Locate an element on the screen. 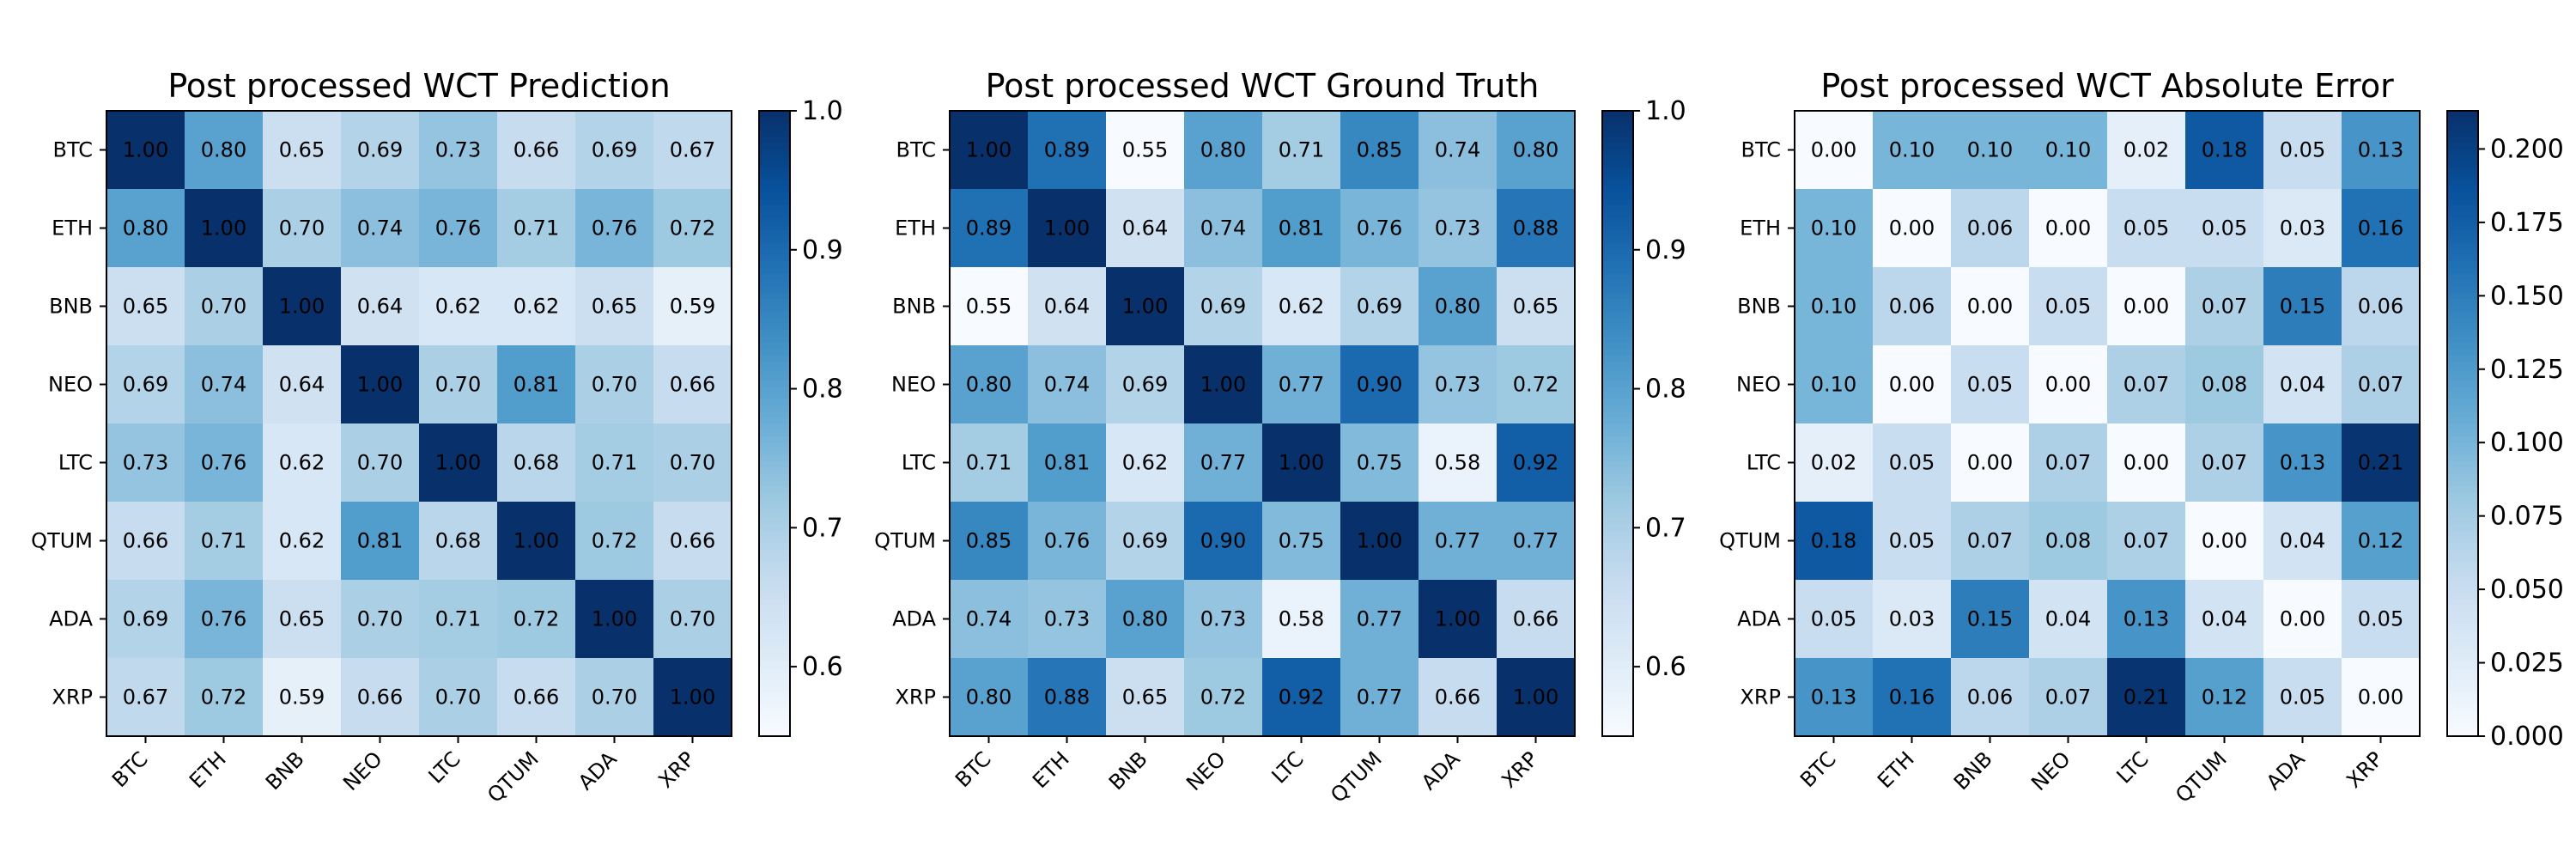 This screenshot has width=2576, height=859. cell-value-label: 0.69 is located at coordinates (1223, 307).